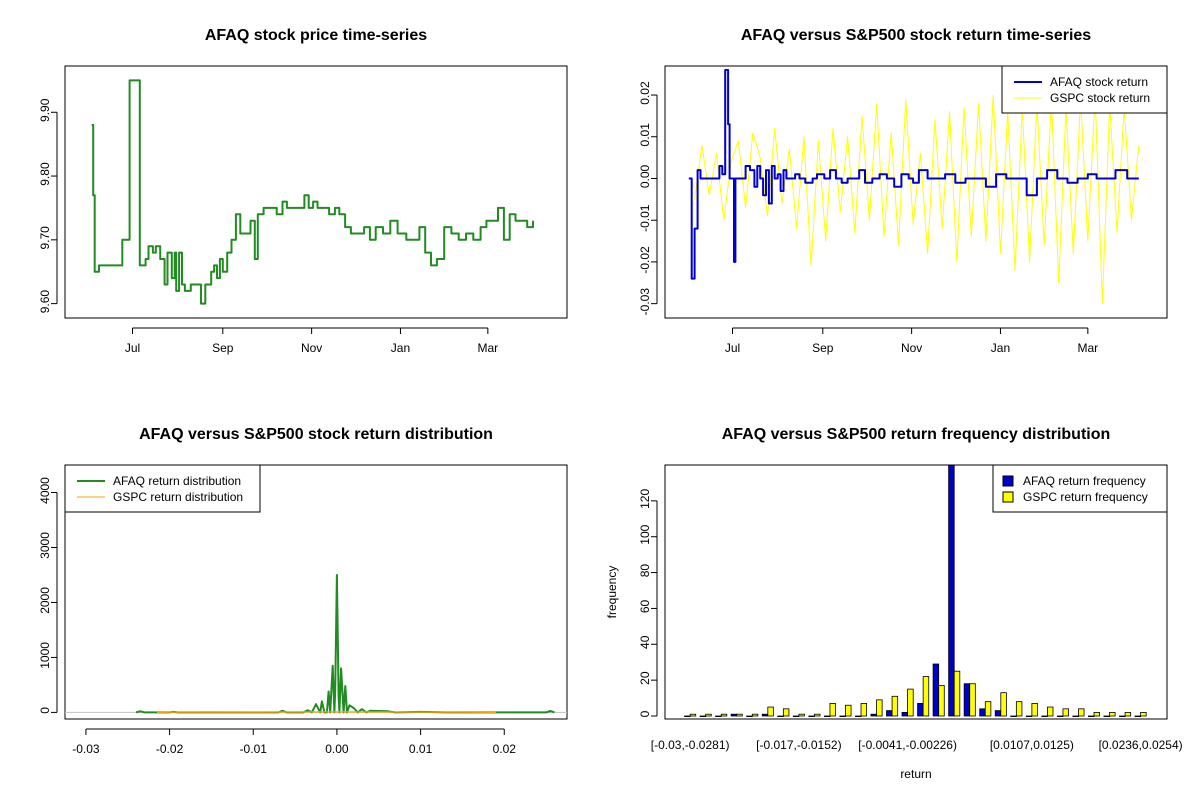 Image resolution: width=1200 pixels, height=800 pixels. Describe the element at coordinates (732, 348) in the screenshot. I see `returns-chart-x-tick-label: Jul` at that location.